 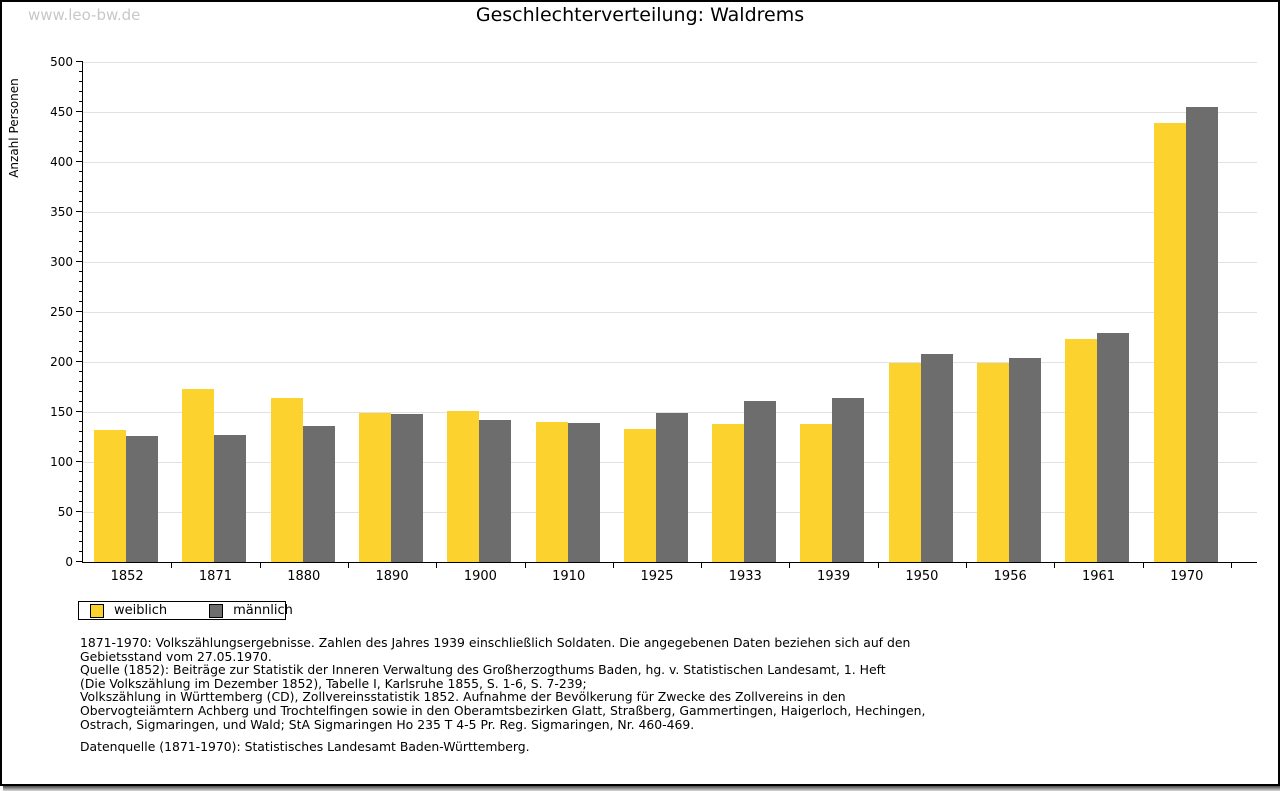 I want to click on y-axis-label: Anzahl Personen, so click(x=14, y=128).